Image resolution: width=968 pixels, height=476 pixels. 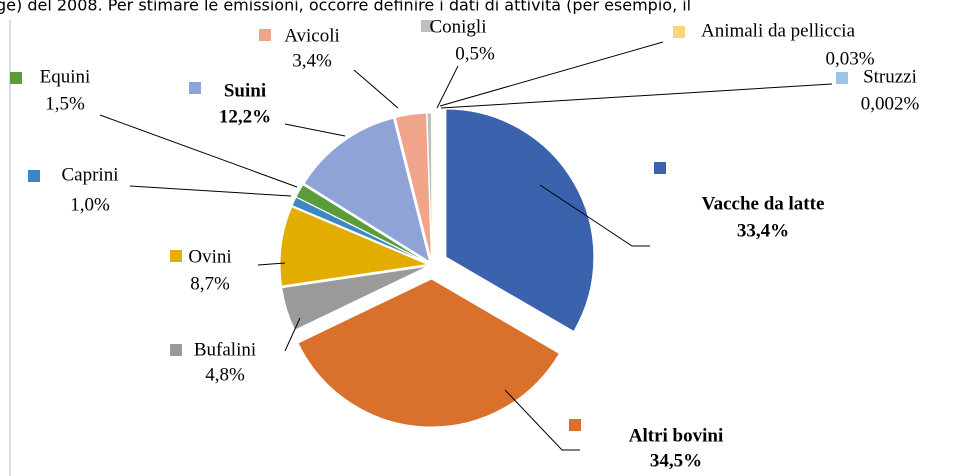 What do you see at coordinates (763, 230) in the screenshot?
I see `slice-value: 33,4%` at bounding box center [763, 230].